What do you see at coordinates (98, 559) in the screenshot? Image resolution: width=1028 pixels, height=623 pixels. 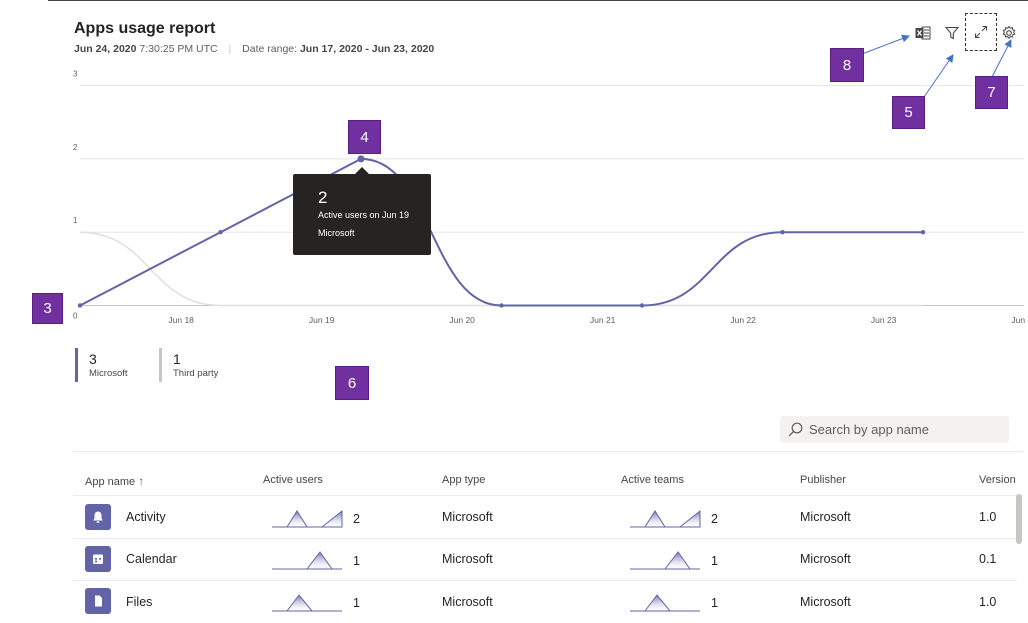 I see `calendar-icon` at bounding box center [98, 559].